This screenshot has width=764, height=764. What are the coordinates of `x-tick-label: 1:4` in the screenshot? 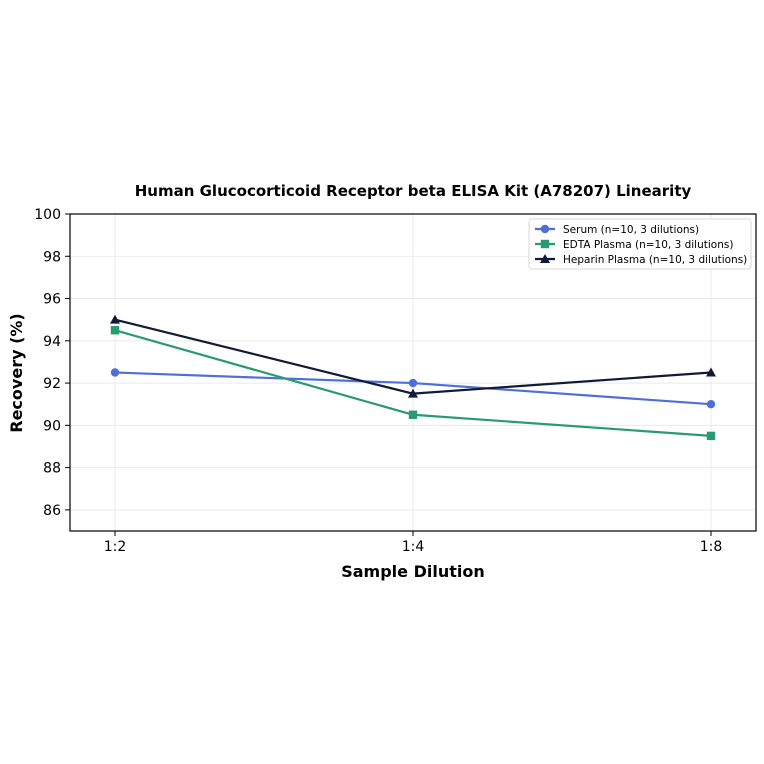 It's located at (413, 547).